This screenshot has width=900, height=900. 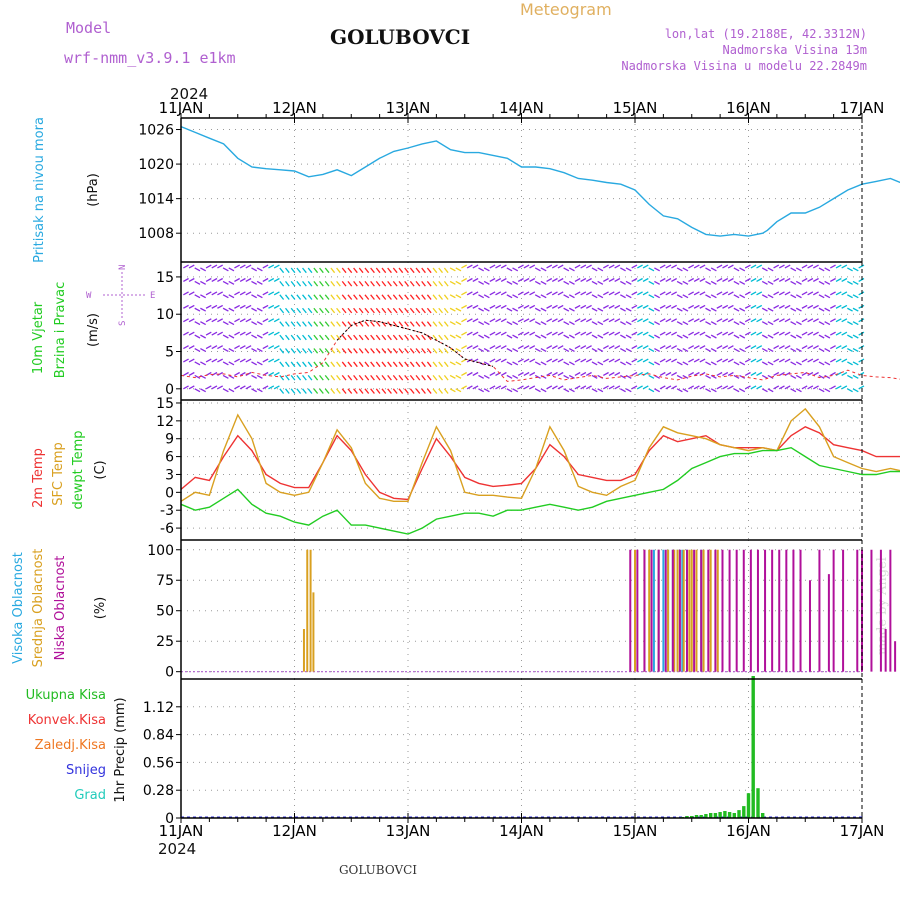 I want to click on year-label-bottom: 2024, so click(x=177, y=849).